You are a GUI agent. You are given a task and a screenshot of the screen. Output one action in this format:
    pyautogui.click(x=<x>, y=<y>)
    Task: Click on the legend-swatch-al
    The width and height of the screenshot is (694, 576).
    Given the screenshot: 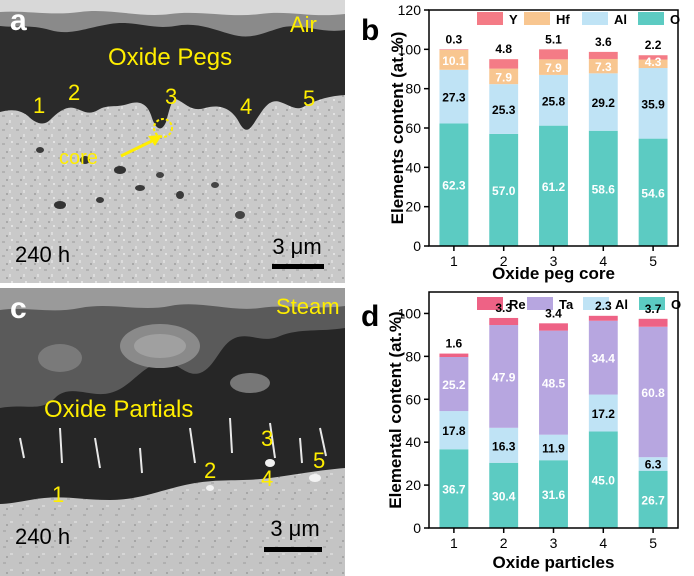 What is the action you would take?
    pyautogui.click(x=596, y=303)
    